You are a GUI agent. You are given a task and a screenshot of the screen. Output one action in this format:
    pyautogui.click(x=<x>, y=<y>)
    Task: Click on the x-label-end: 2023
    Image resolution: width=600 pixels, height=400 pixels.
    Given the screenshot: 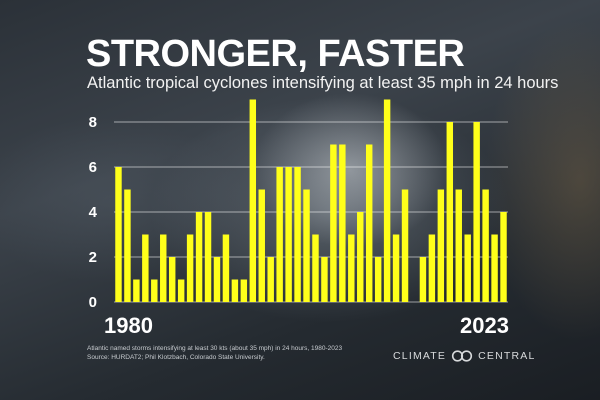 What is the action you would take?
    pyautogui.click(x=484, y=325)
    